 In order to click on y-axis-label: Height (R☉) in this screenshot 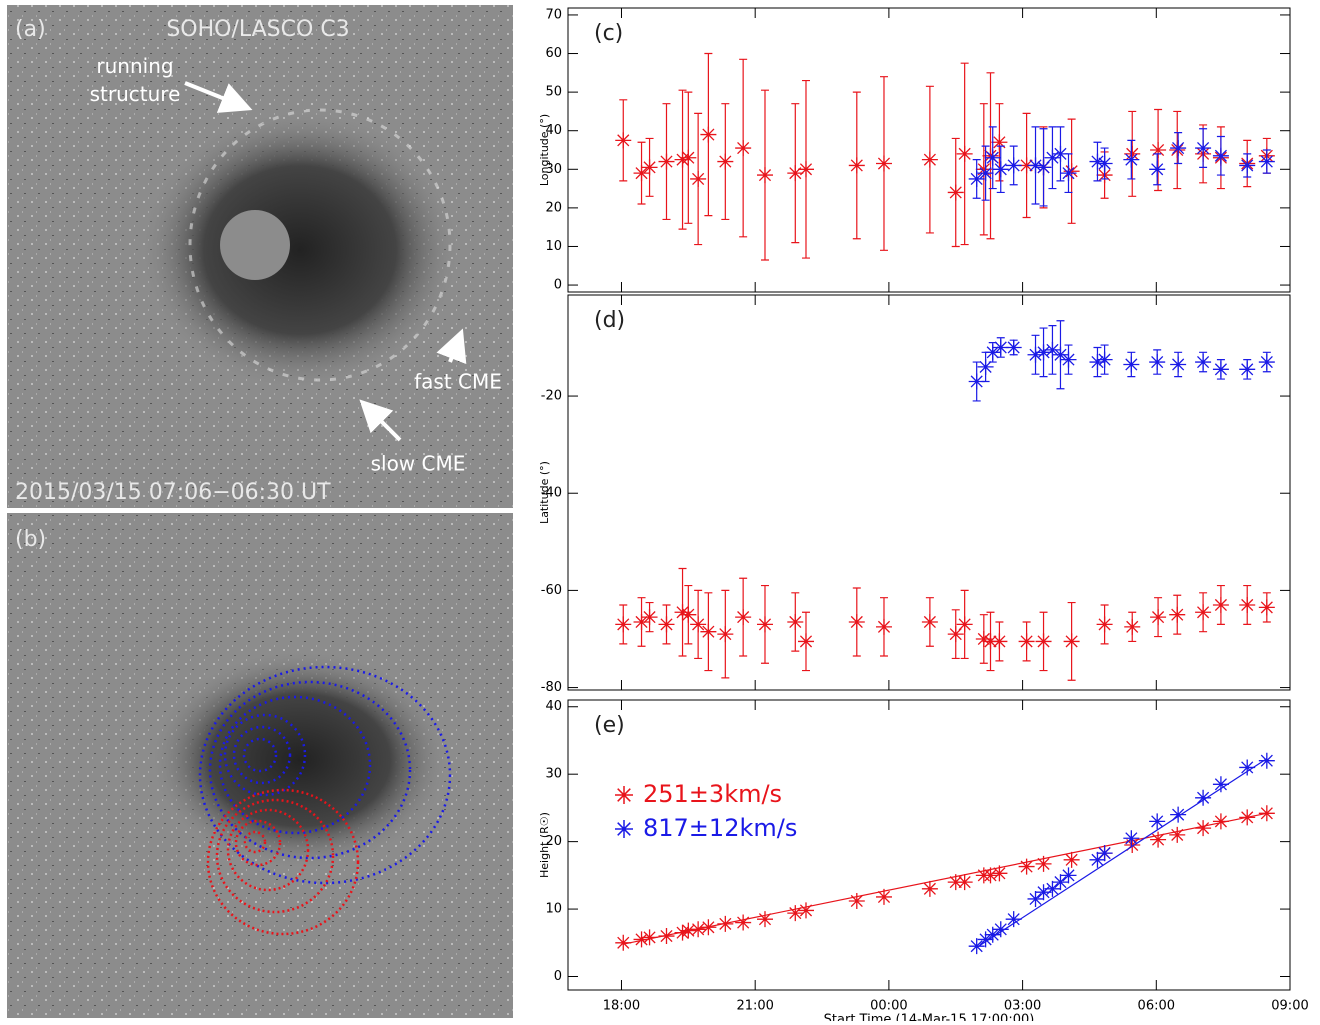, I will do `click(544, 845)`.